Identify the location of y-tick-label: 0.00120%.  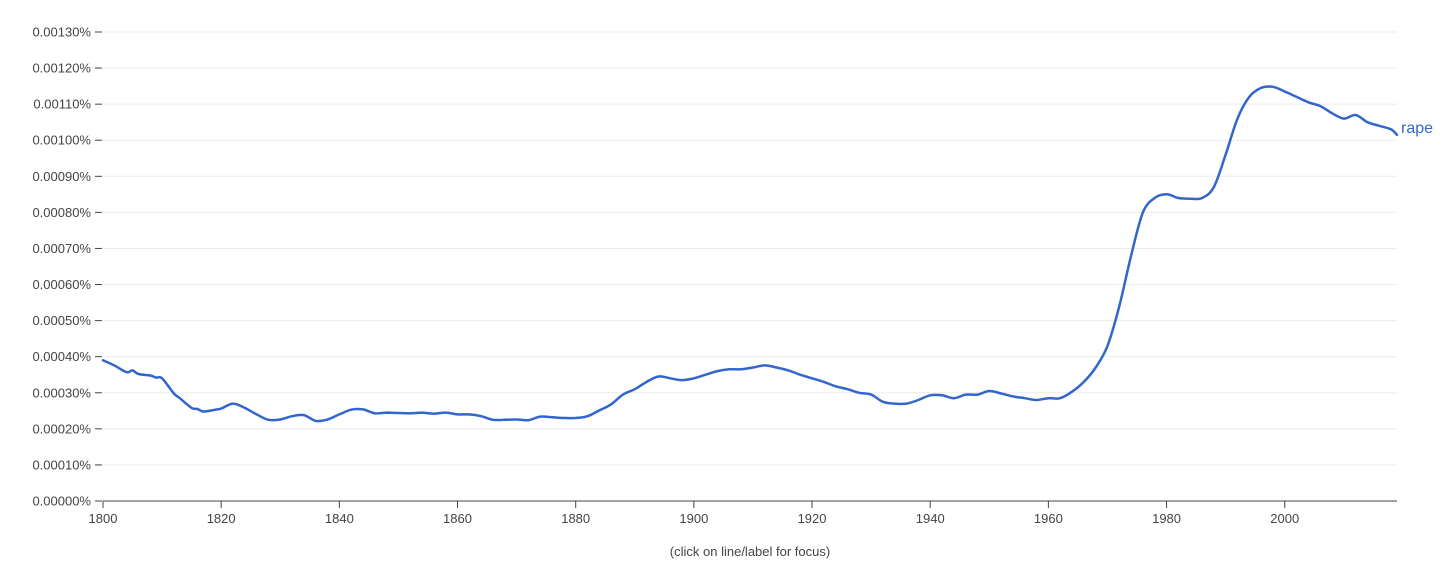
(61, 68).